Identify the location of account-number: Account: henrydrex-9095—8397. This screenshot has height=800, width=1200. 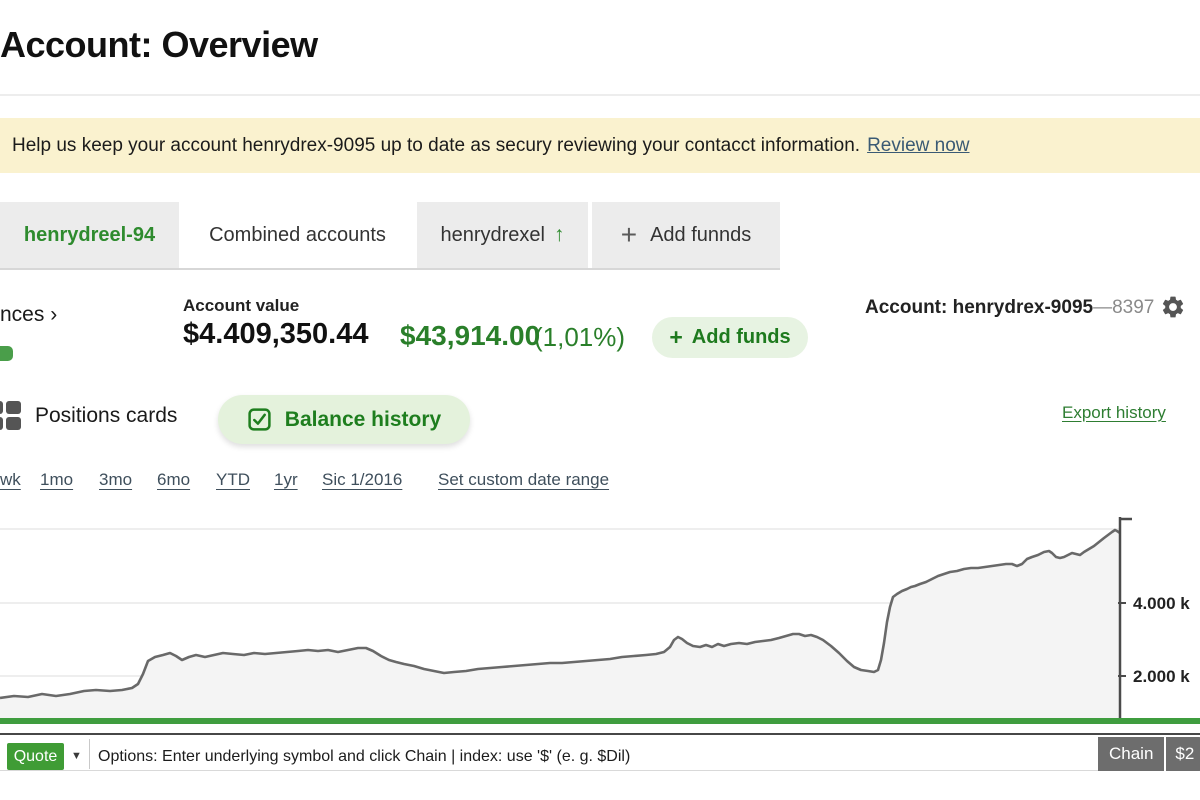
(1009, 308).